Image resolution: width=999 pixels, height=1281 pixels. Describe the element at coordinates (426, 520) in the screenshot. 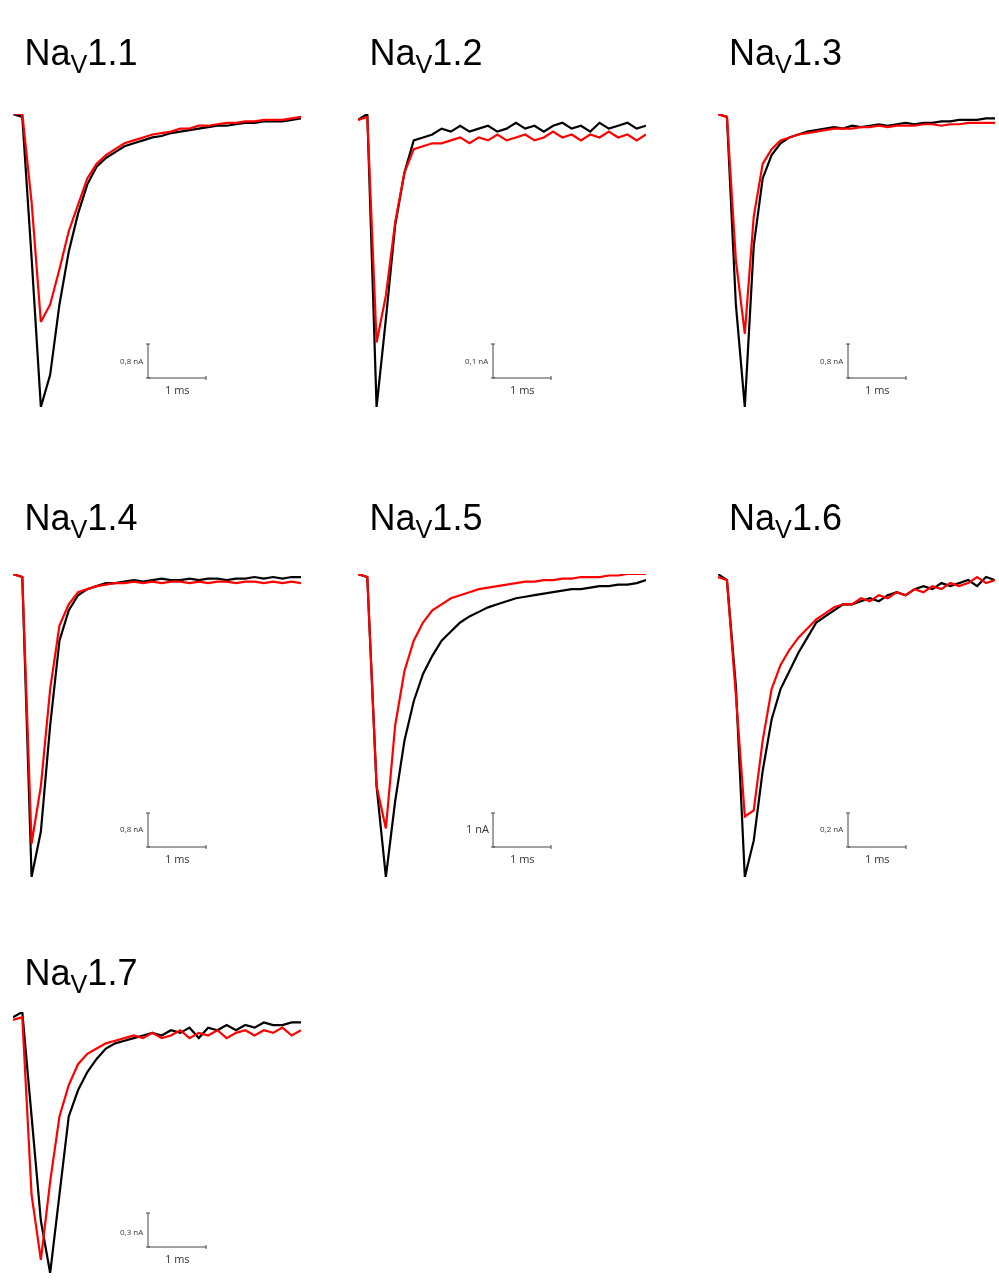

I see `chart-title: Na$_{V}$1.5` at that location.